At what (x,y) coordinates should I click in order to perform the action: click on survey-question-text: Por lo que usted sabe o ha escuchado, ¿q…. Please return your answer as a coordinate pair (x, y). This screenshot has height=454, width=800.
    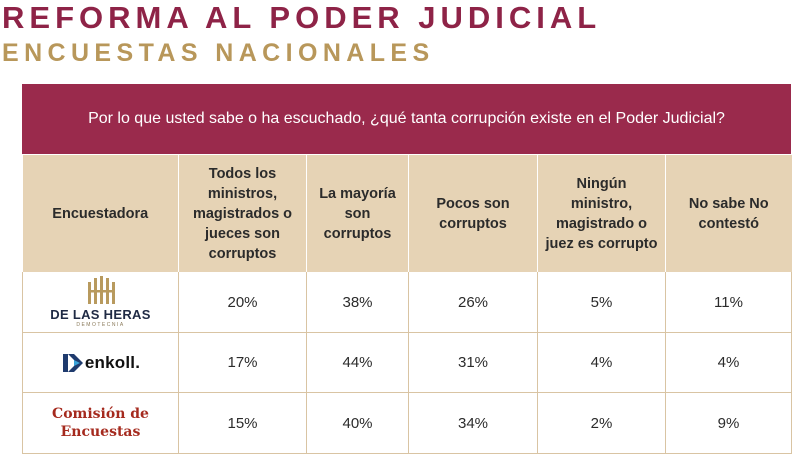
    Looking at the image, I should click on (406, 118).